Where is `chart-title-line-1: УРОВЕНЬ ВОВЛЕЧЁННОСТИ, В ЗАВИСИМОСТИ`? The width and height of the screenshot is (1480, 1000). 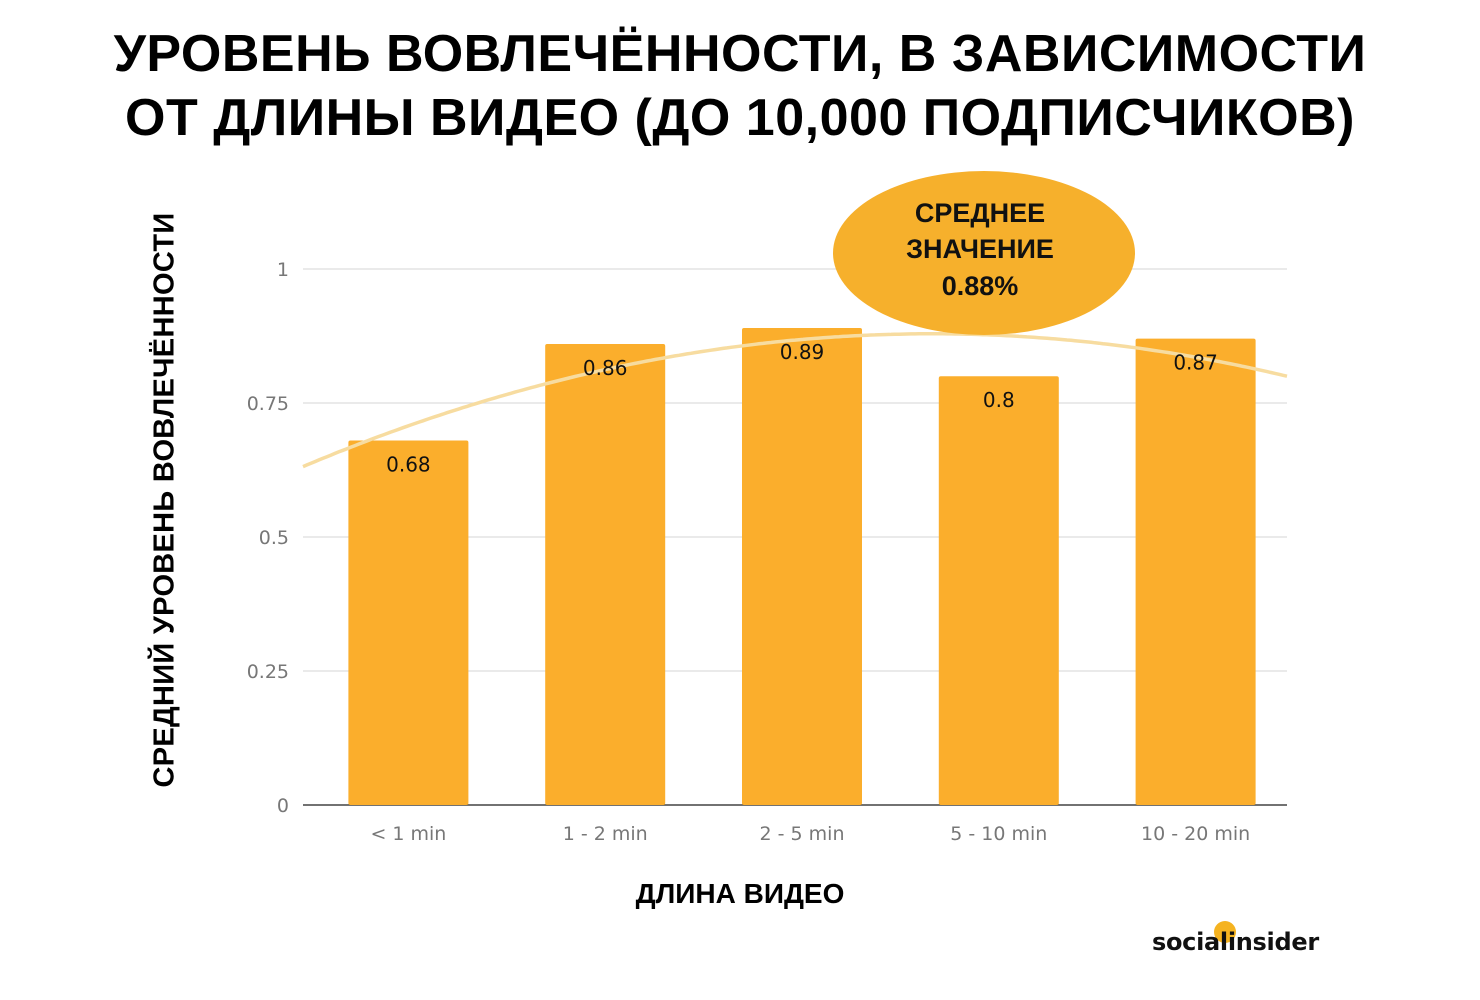 chart-title-line-1: УРОВЕНЬ ВОВЛЕЧЁННОСТИ, В ЗАВИСИМОСТИ is located at coordinates (740, 54).